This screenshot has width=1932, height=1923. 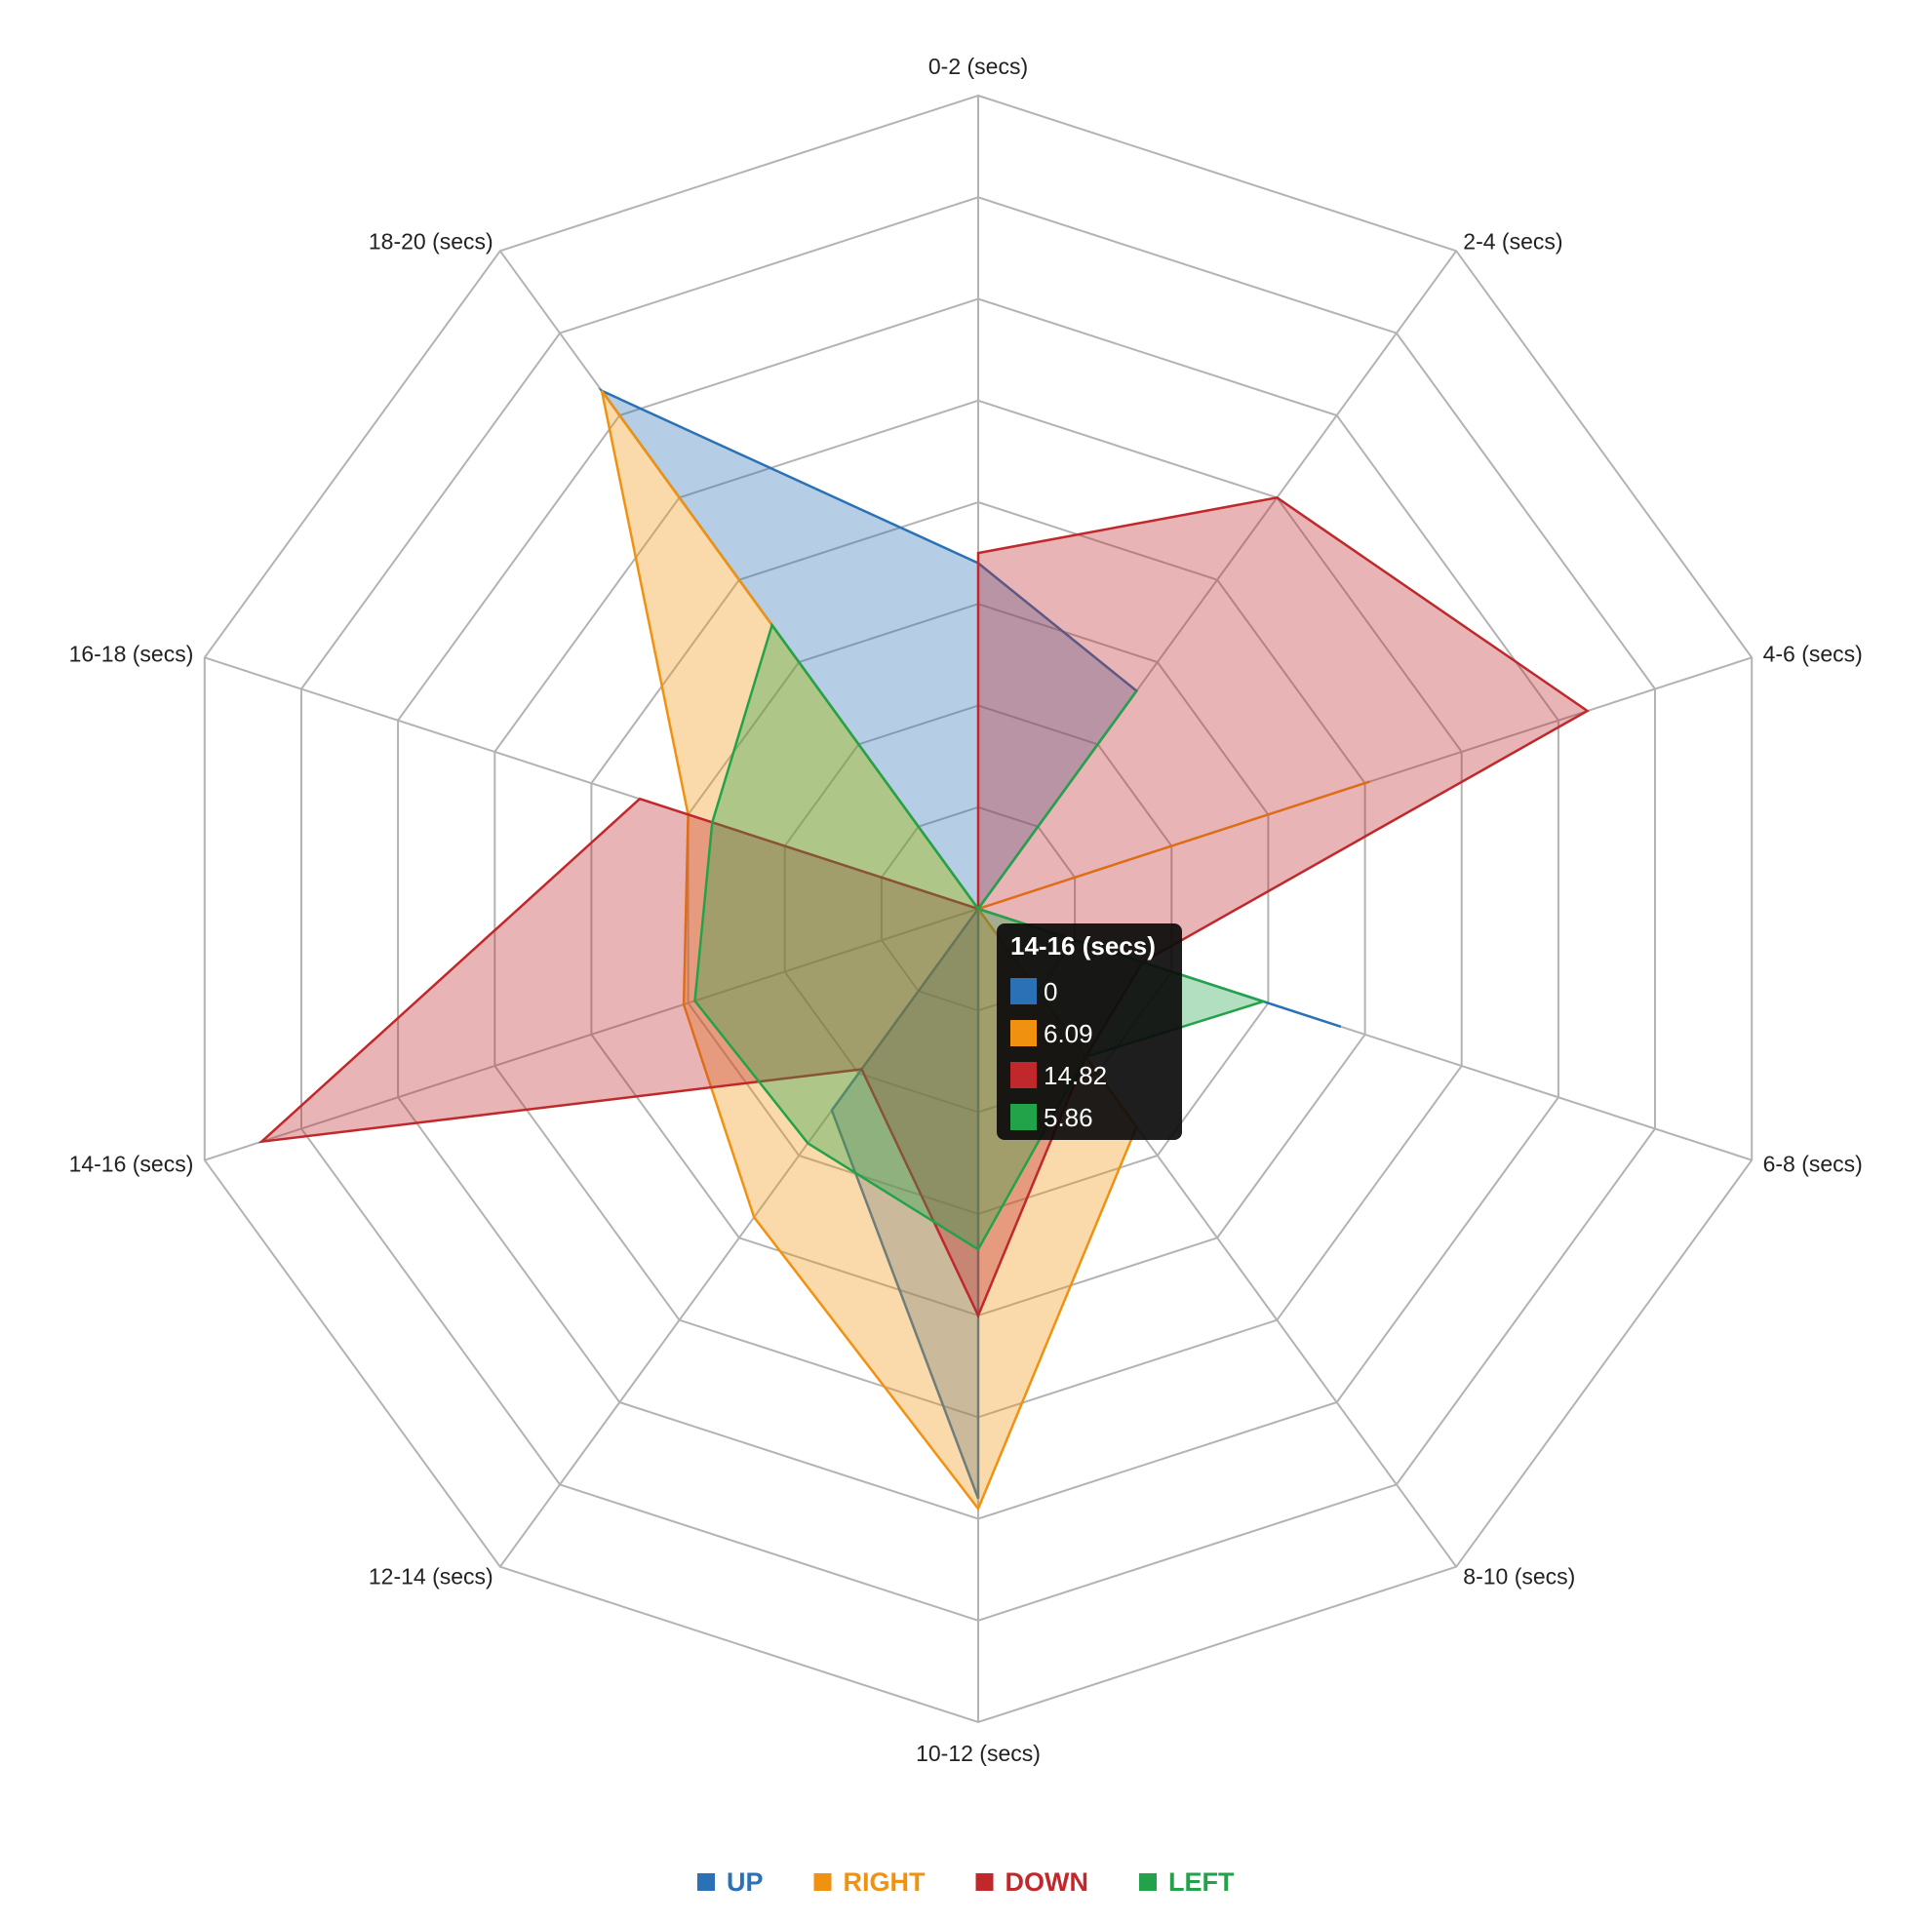 What do you see at coordinates (1046, 1882) in the screenshot?
I see `legend-label: DOWN` at bounding box center [1046, 1882].